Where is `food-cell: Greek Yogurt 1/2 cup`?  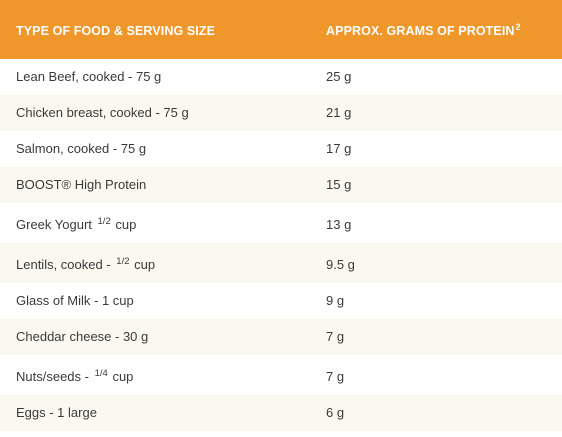
food-cell: Greek Yogurt 1/2 cup is located at coordinates (76, 224).